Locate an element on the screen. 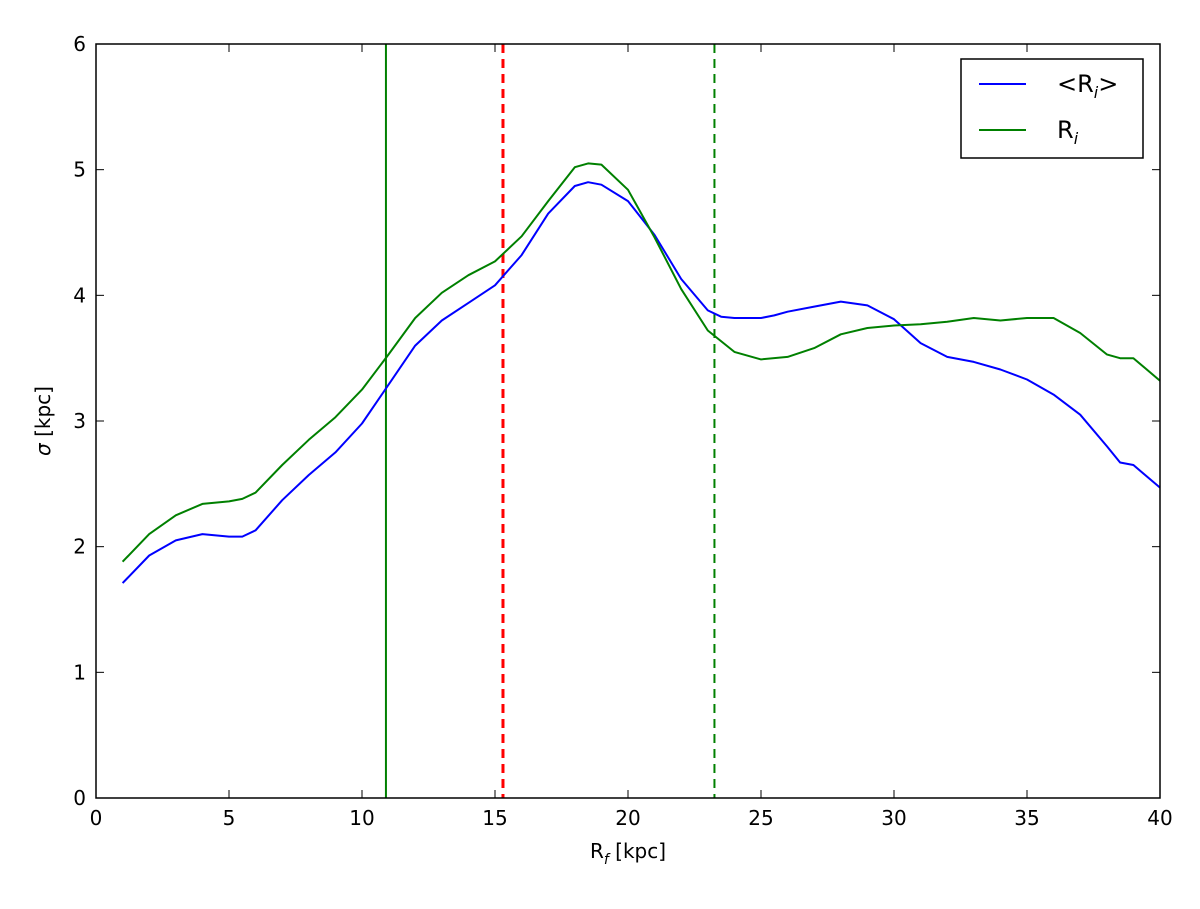 The width and height of the screenshot is (1200, 909). x-tick-label: 25 is located at coordinates (760, 818).